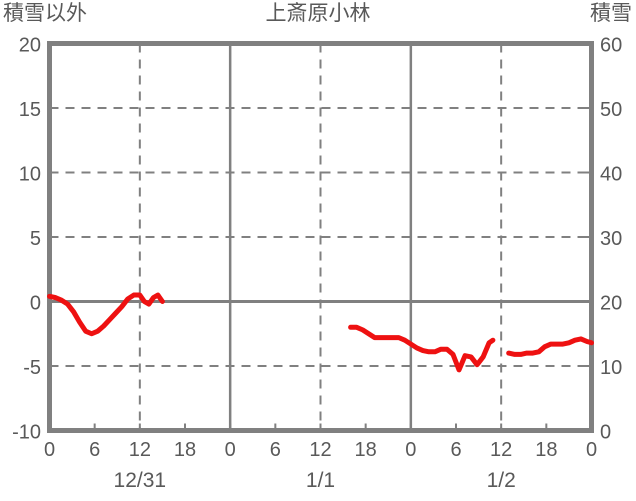 The height and width of the screenshot is (501, 636). Describe the element at coordinates (501, 480) in the screenshot. I see `x-axis-day-label: 1/2` at that location.